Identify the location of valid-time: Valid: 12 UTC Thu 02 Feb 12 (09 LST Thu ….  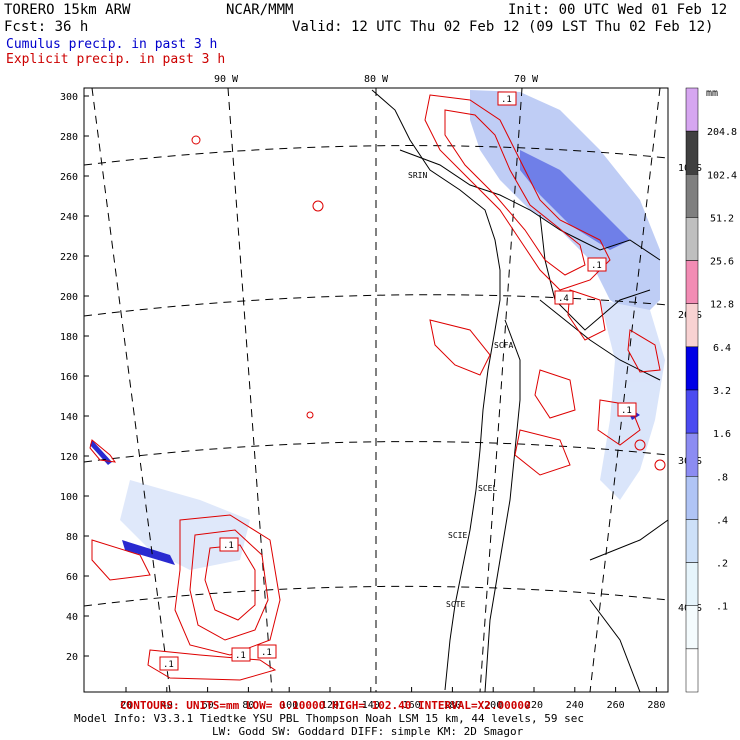
(503, 27).